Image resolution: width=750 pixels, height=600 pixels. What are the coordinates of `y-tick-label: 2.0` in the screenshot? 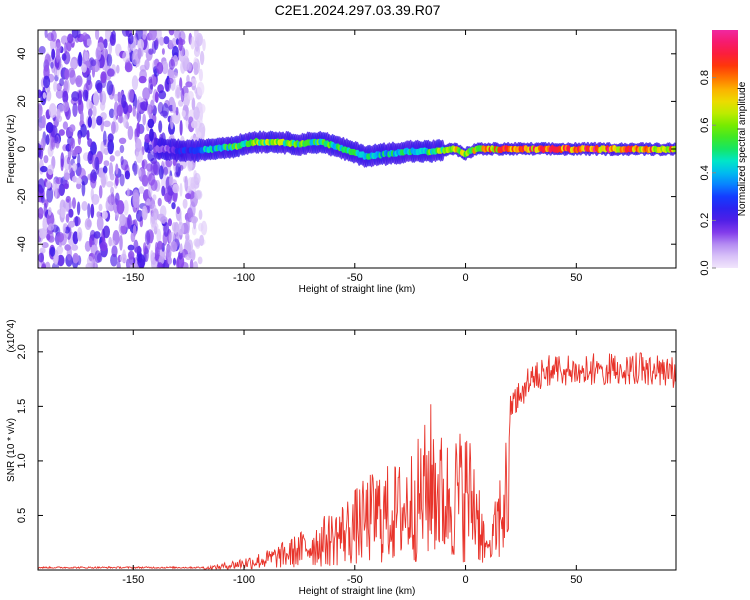 It's located at (22, 351).